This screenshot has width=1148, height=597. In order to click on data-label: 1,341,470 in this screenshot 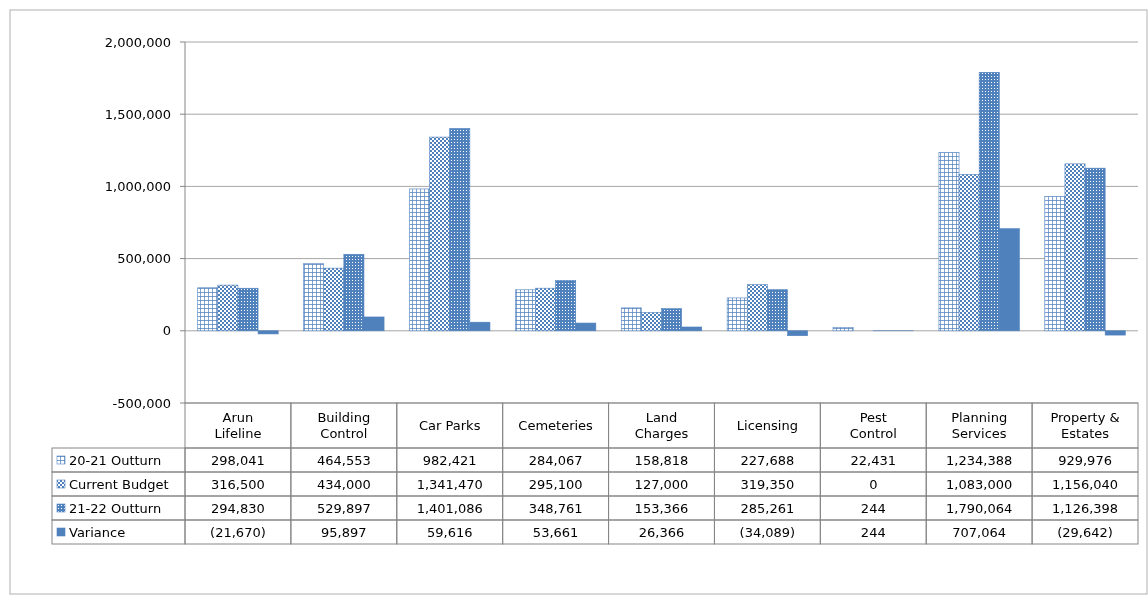, I will do `click(449, 484)`.